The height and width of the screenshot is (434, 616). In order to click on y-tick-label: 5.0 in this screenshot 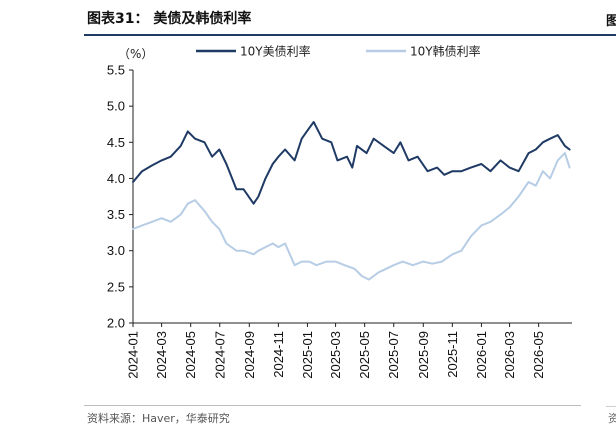, I will do `click(116, 106)`.